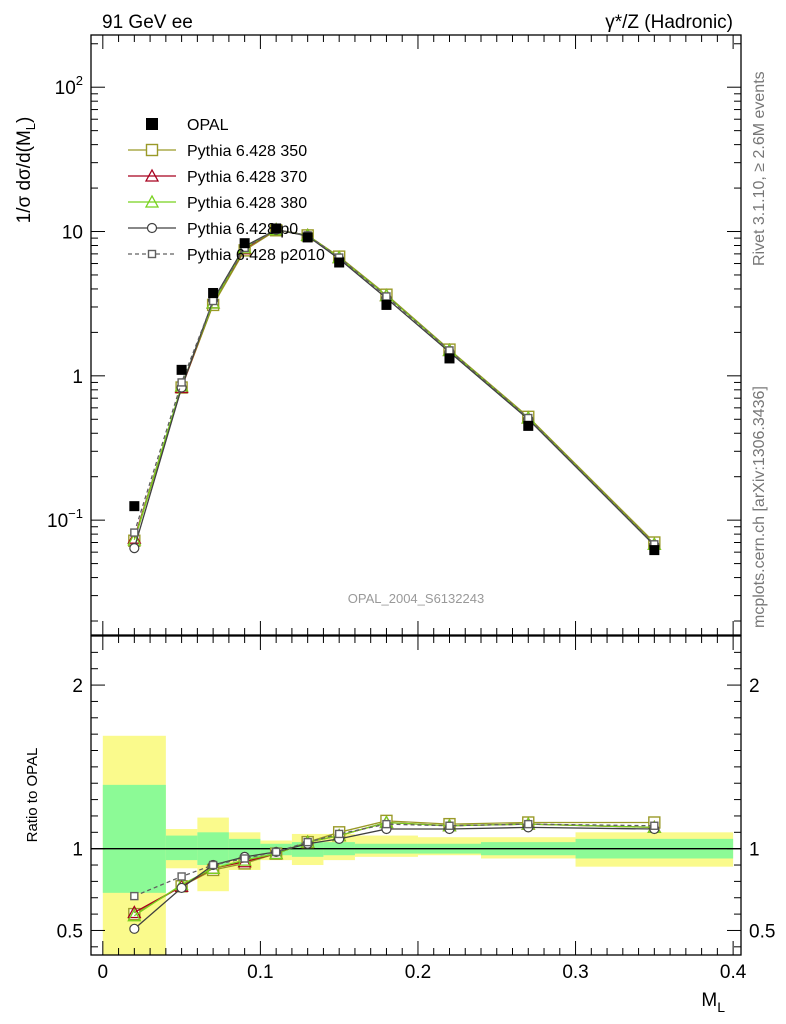 The image size is (786, 1024). What do you see at coordinates (575, 972) in the screenshot?
I see `x-tick-label: 0.3` at bounding box center [575, 972].